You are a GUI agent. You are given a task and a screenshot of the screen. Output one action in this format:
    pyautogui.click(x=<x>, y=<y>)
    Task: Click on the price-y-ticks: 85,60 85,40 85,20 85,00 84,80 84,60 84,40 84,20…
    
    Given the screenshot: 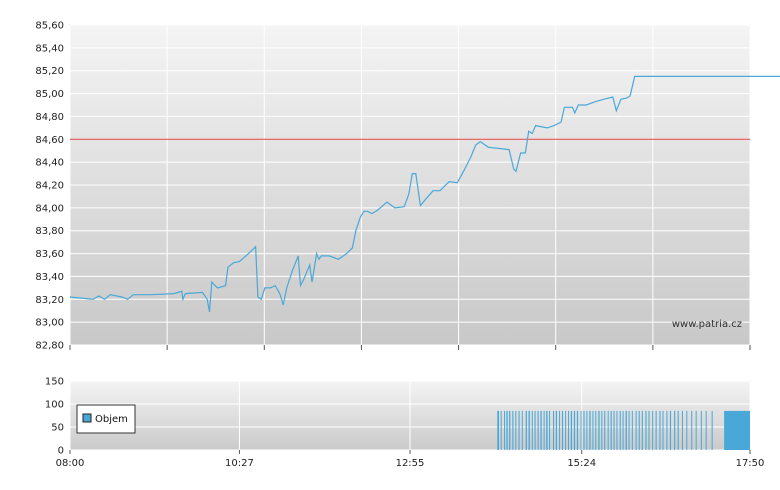 What is the action you would take?
    pyautogui.click(x=49, y=186)
    